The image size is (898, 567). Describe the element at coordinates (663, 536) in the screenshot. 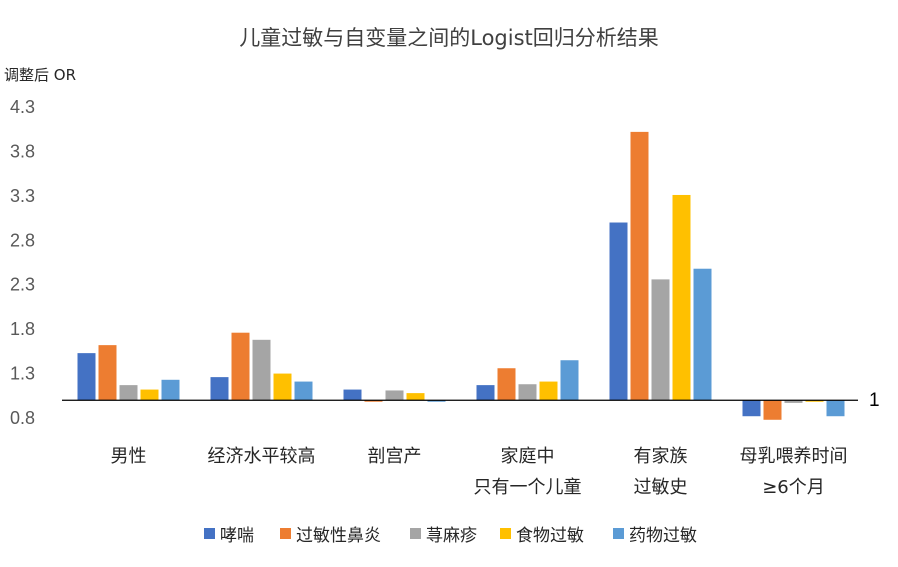

I see `legend-entry: 药物过敏` at that location.